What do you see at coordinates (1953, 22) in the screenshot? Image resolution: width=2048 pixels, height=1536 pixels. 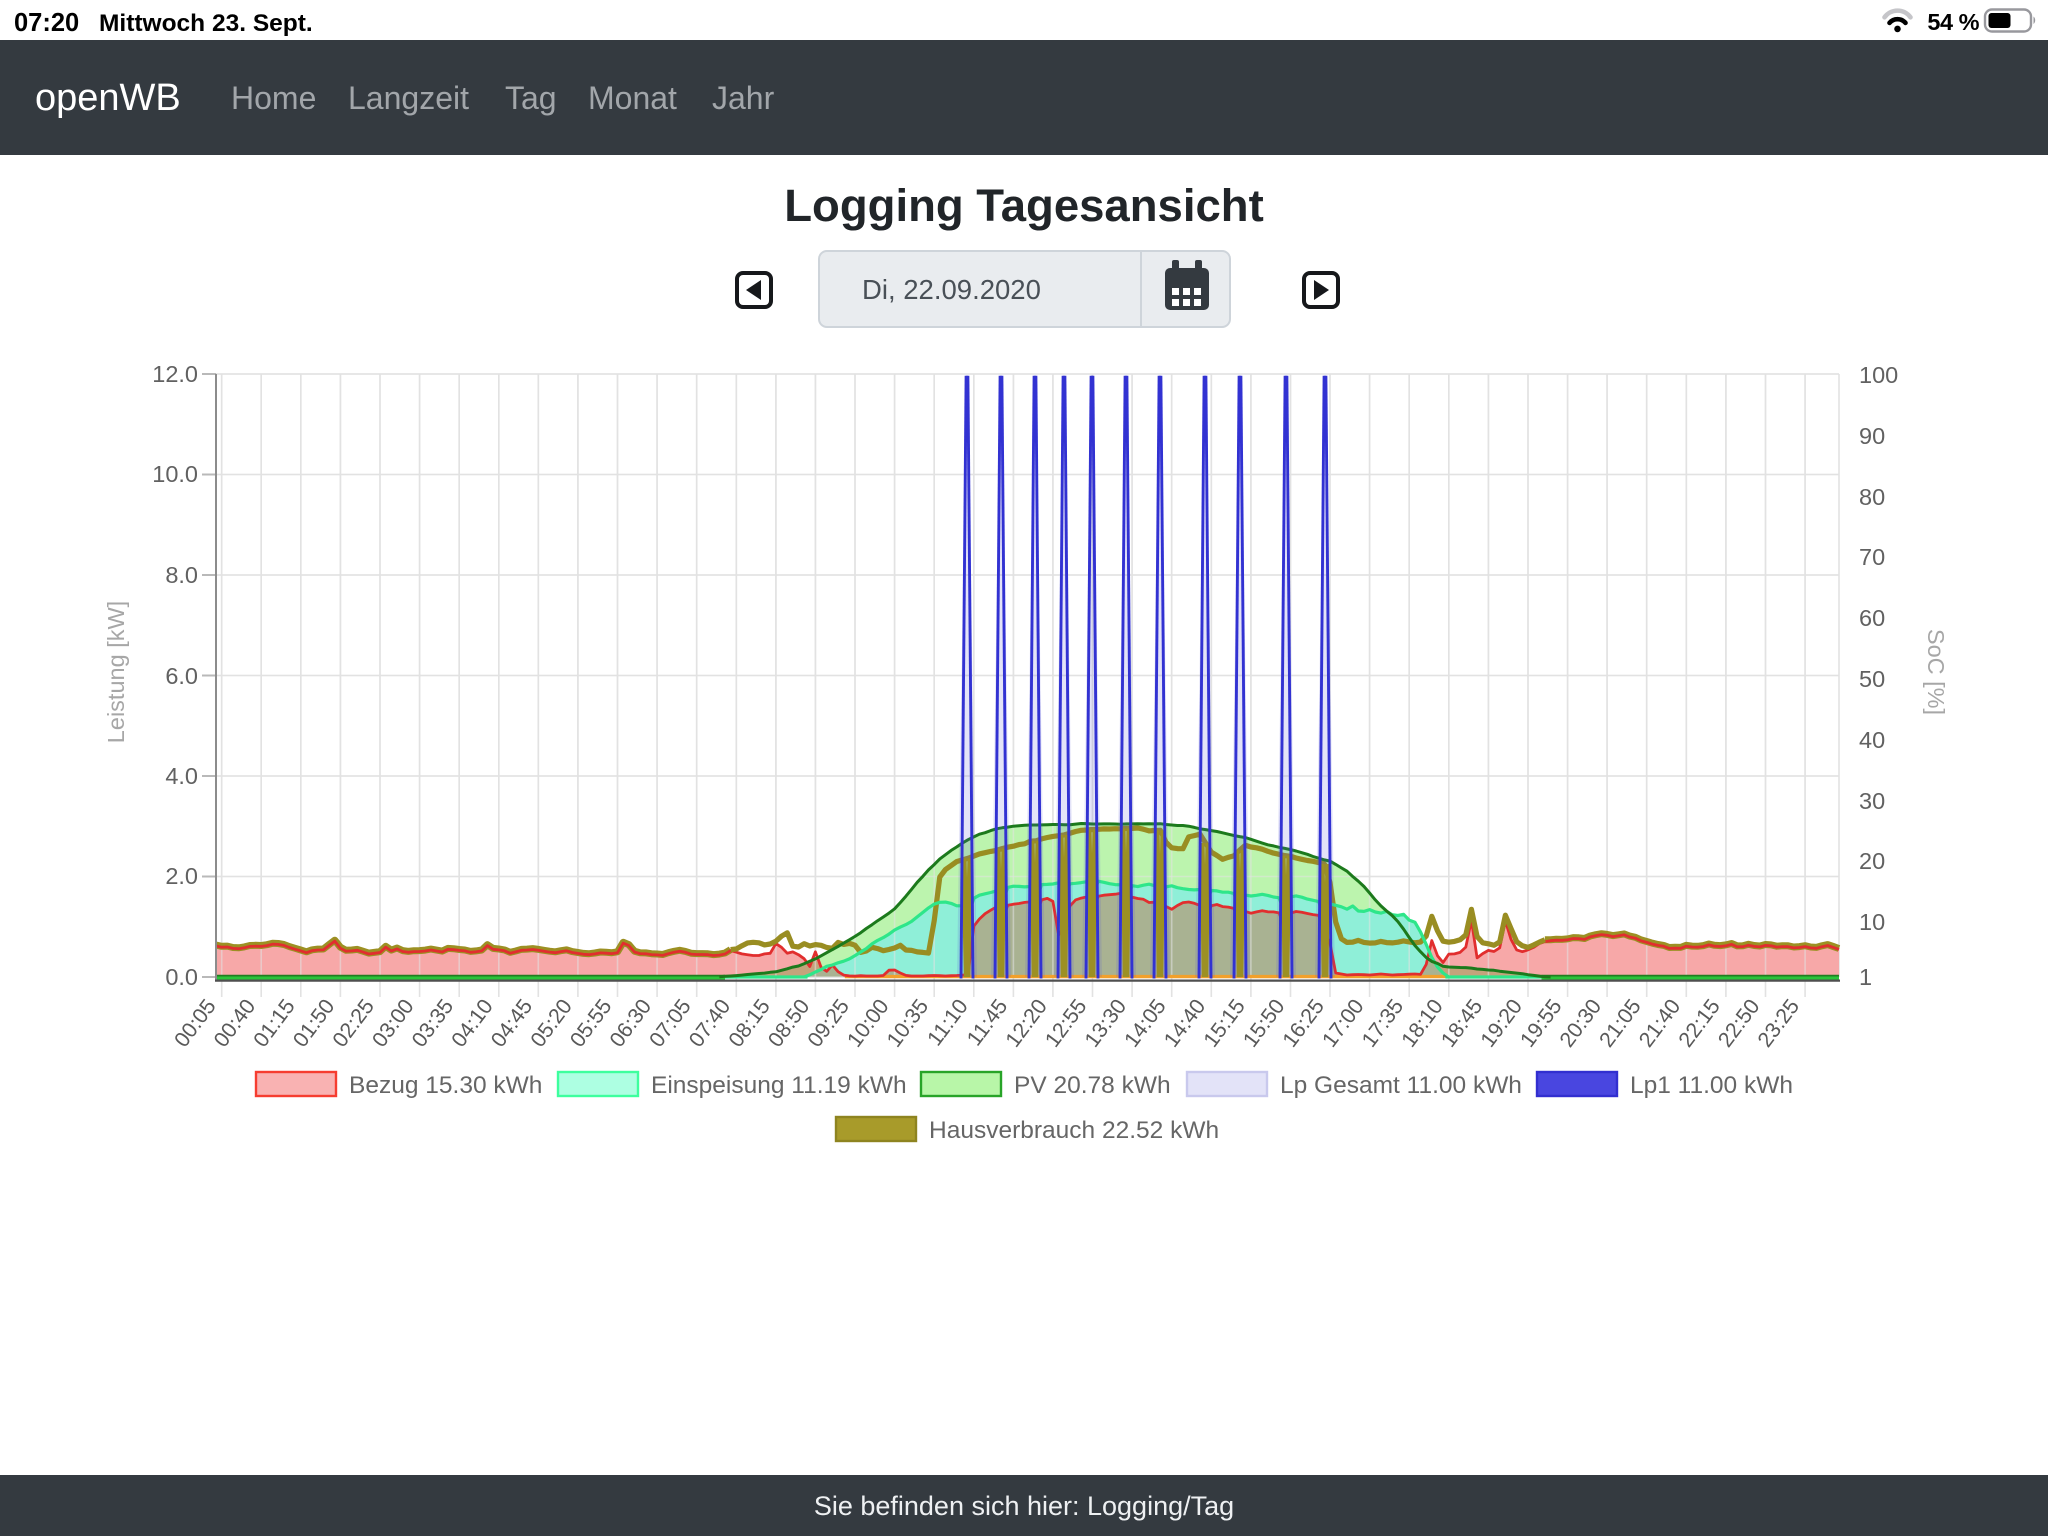 I see `svg-text: 54 %` at bounding box center [1953, 22].